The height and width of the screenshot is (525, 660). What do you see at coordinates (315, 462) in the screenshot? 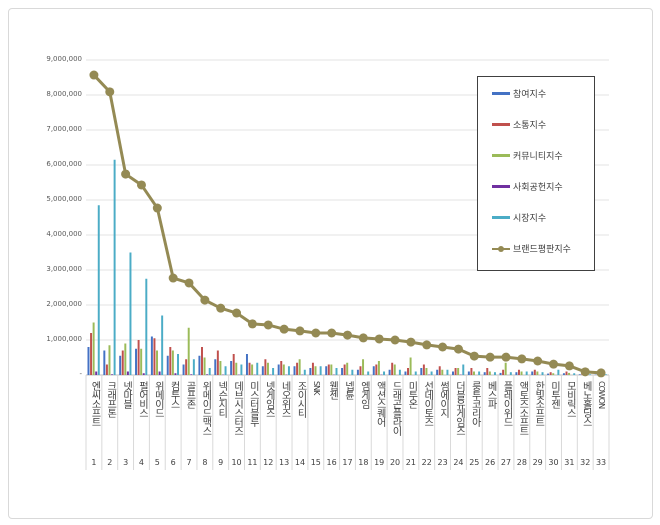
I see `rank-label: 15` at bounding box center [315, 462].